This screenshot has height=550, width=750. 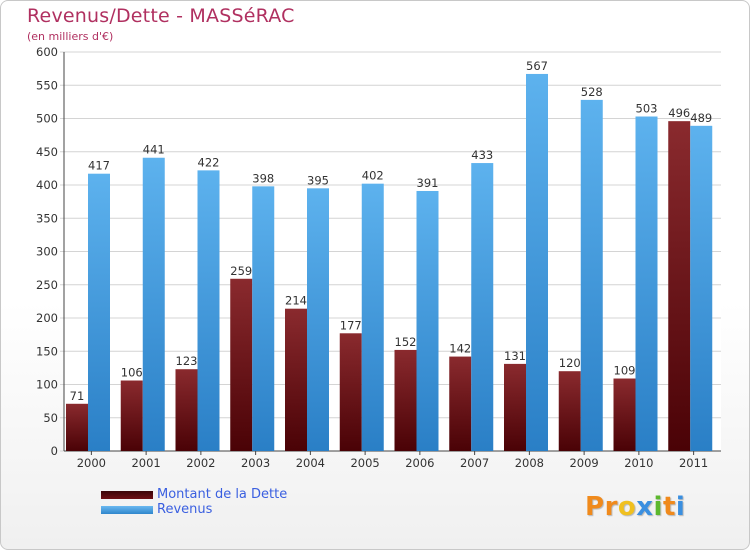 What do you see at coordinates (679, 113) in the screenshot?
I see `data-label-dette: 496` at bounding box center [679, 113].